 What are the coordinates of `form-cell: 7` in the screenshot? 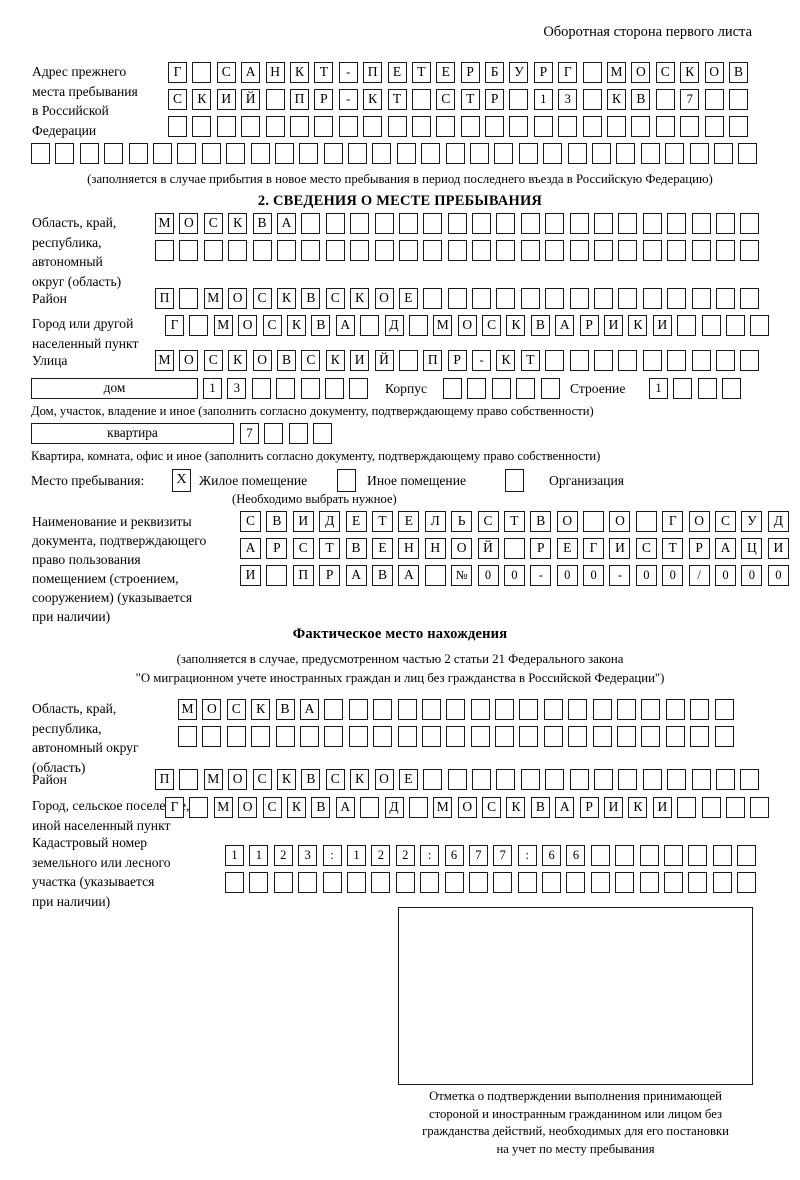 It's located at (478, 855).